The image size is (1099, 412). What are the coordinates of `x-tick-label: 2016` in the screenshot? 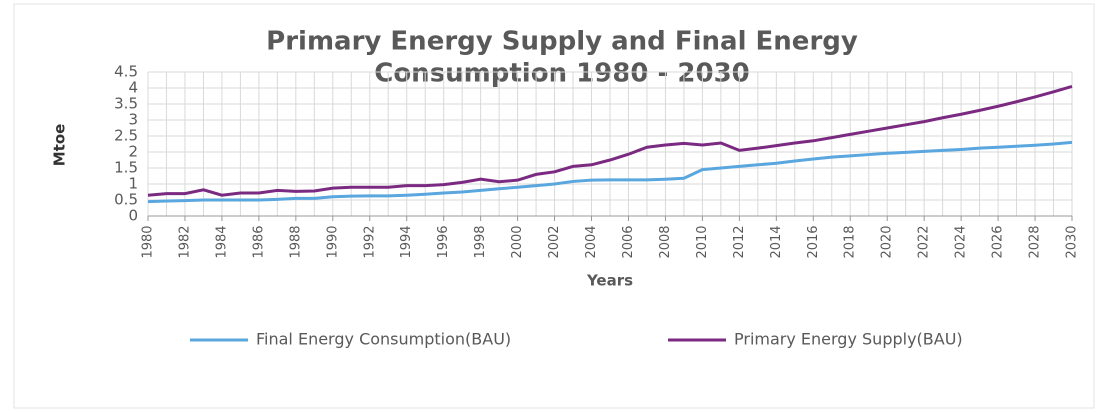 It's located at (813, 241).